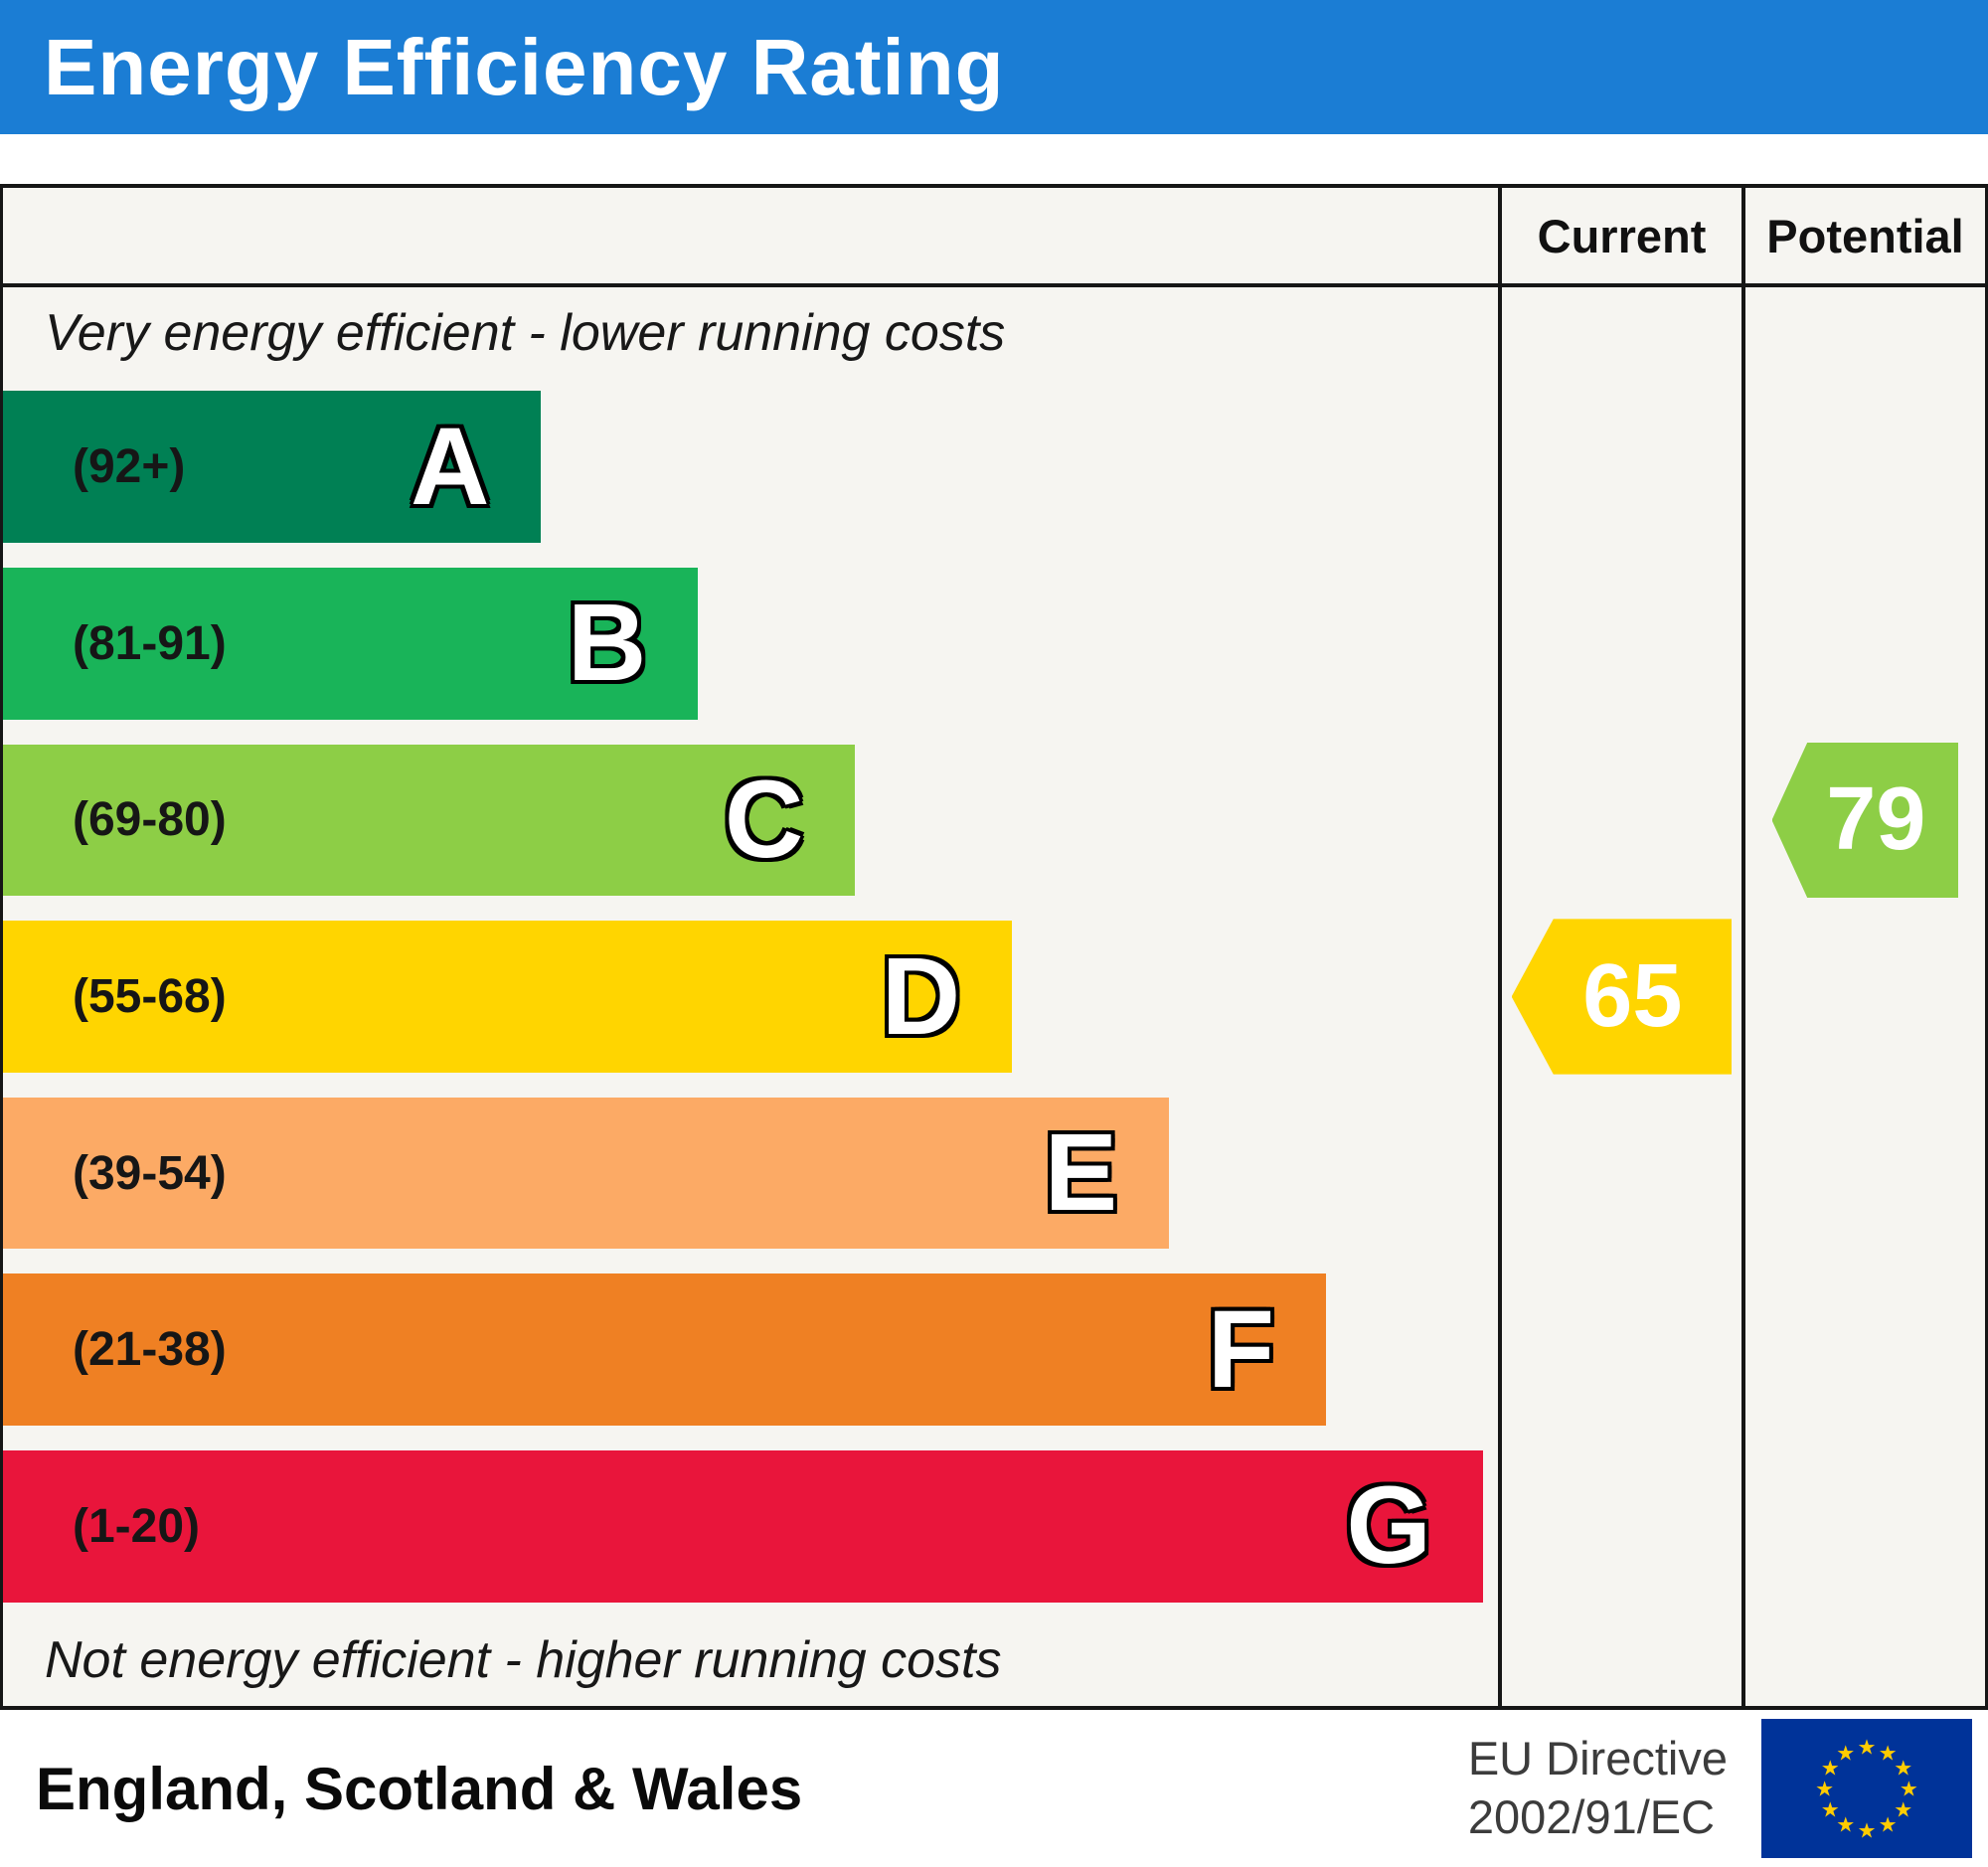 The height and width of the screenshot is (1867, 1988). Describe the element at coordinates (351, 644) in the screenshot. I see `band-bar-b: (81-91) B` at that location.